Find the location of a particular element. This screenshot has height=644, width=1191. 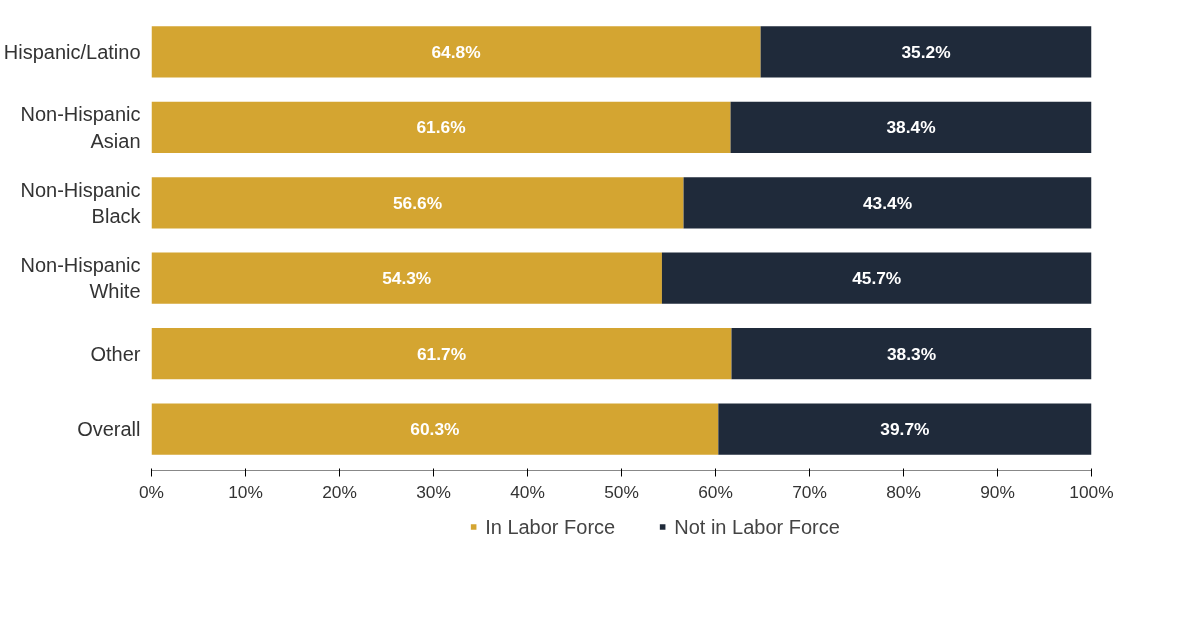

text: 54.3% is located at coordinates (407, 278).